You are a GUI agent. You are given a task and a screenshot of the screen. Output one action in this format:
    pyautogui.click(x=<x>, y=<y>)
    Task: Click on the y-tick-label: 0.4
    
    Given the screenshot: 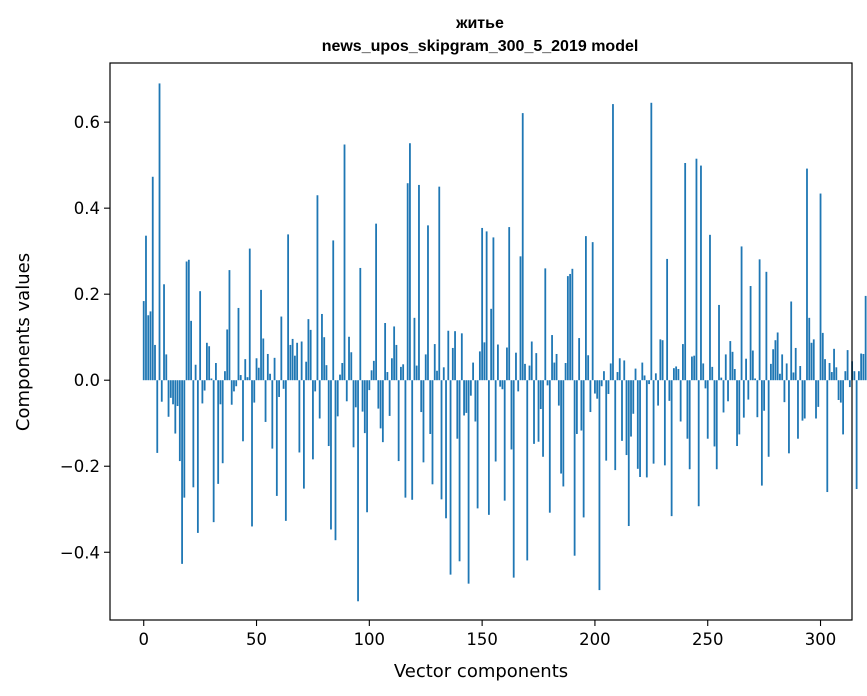 What is the action you would take?
    pyautogui.click(x=87, y=208)
    